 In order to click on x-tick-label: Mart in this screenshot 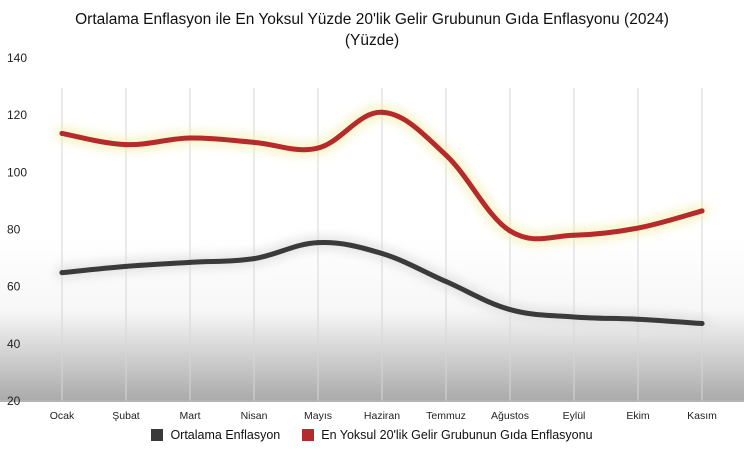, I will do `click(190, 416)`.